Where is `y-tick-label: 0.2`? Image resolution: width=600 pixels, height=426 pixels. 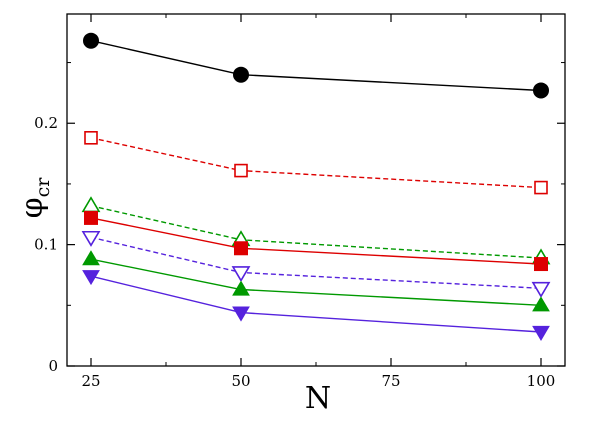 y-tick-label: 0.2 is located at coordinates (46, 123).